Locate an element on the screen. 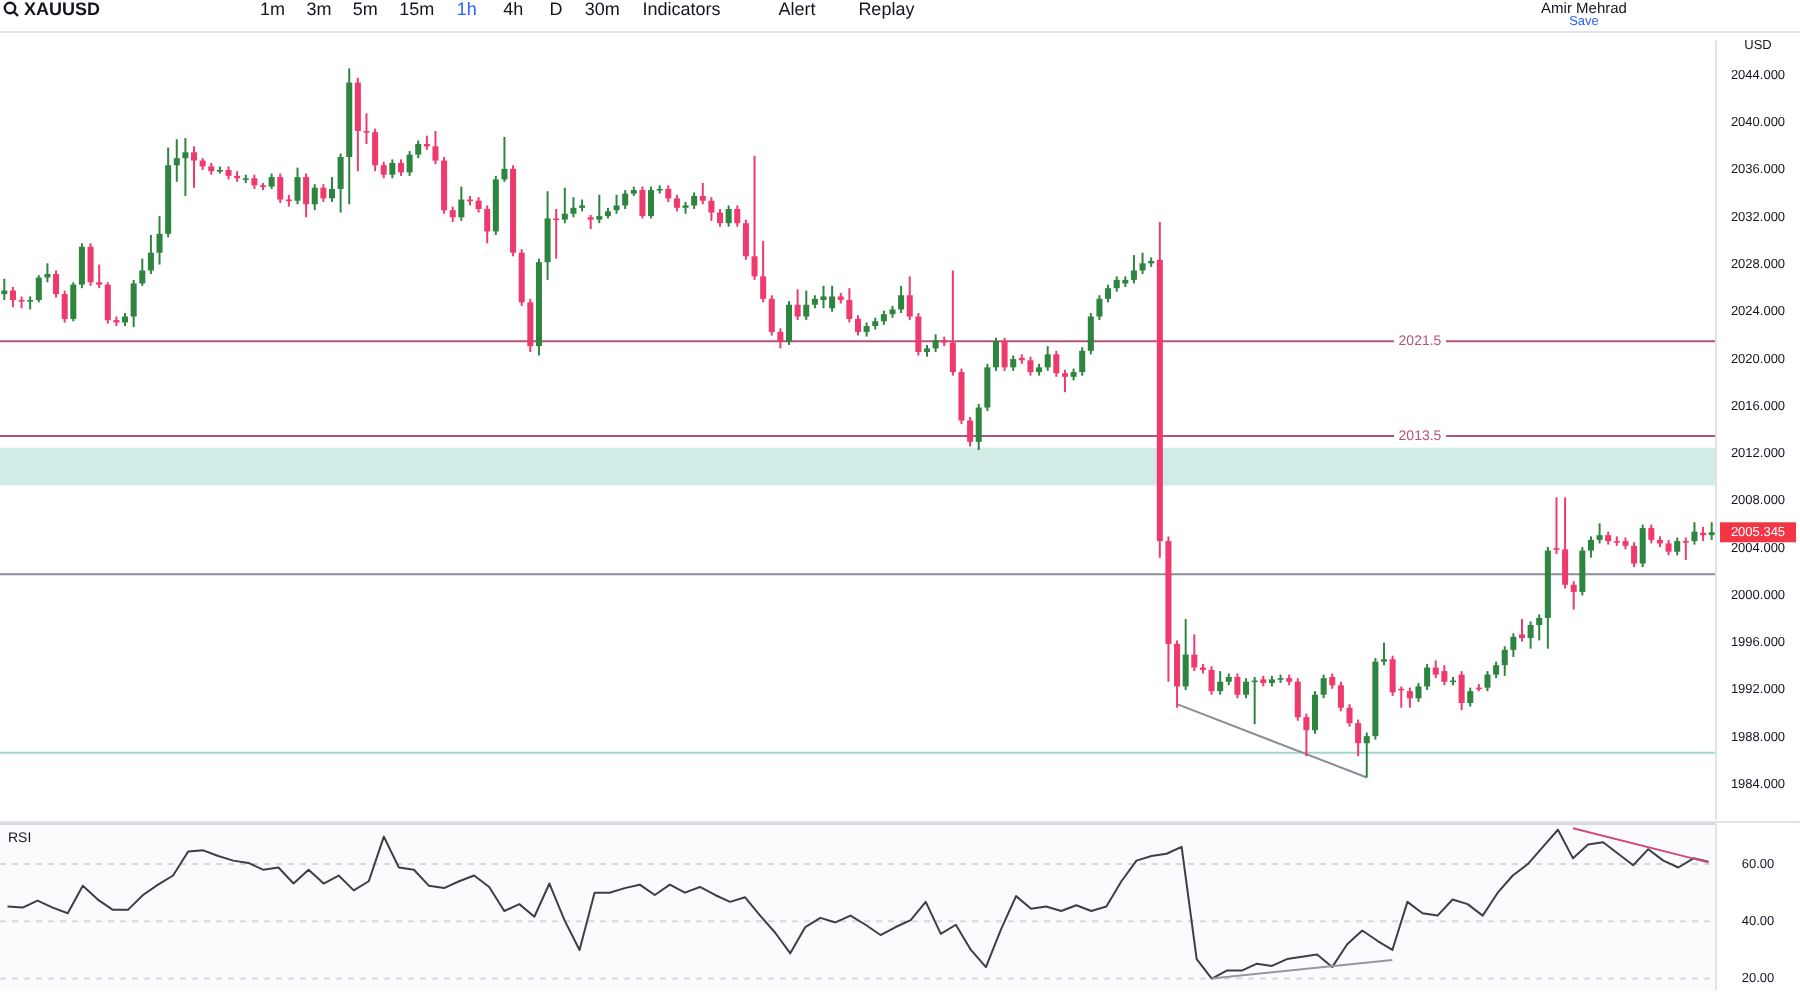 The width and height of the screenshot is (1800, 1000). text: 4h is located at coordinates (513, 9).